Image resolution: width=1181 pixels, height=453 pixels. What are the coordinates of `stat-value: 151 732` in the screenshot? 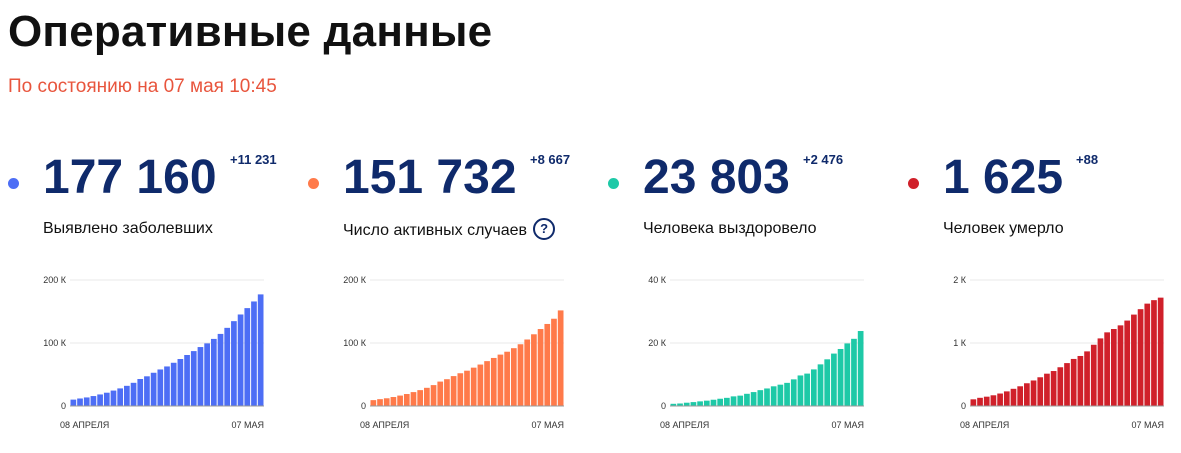 It's located at (430, 177).